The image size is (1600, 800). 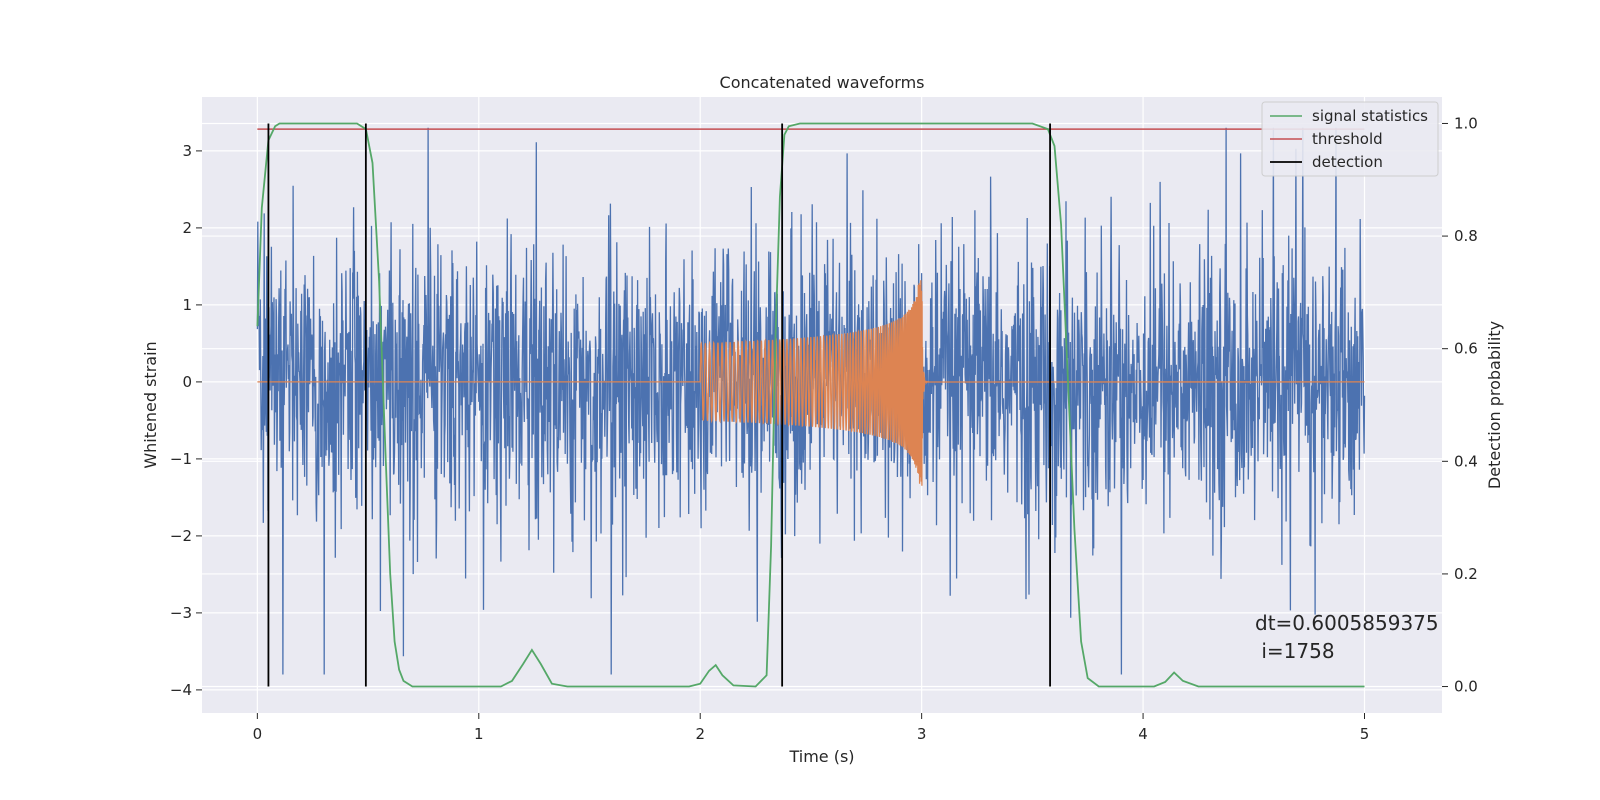 I want to click on x-tick-label-3: 3, so click(x=922, y=734).